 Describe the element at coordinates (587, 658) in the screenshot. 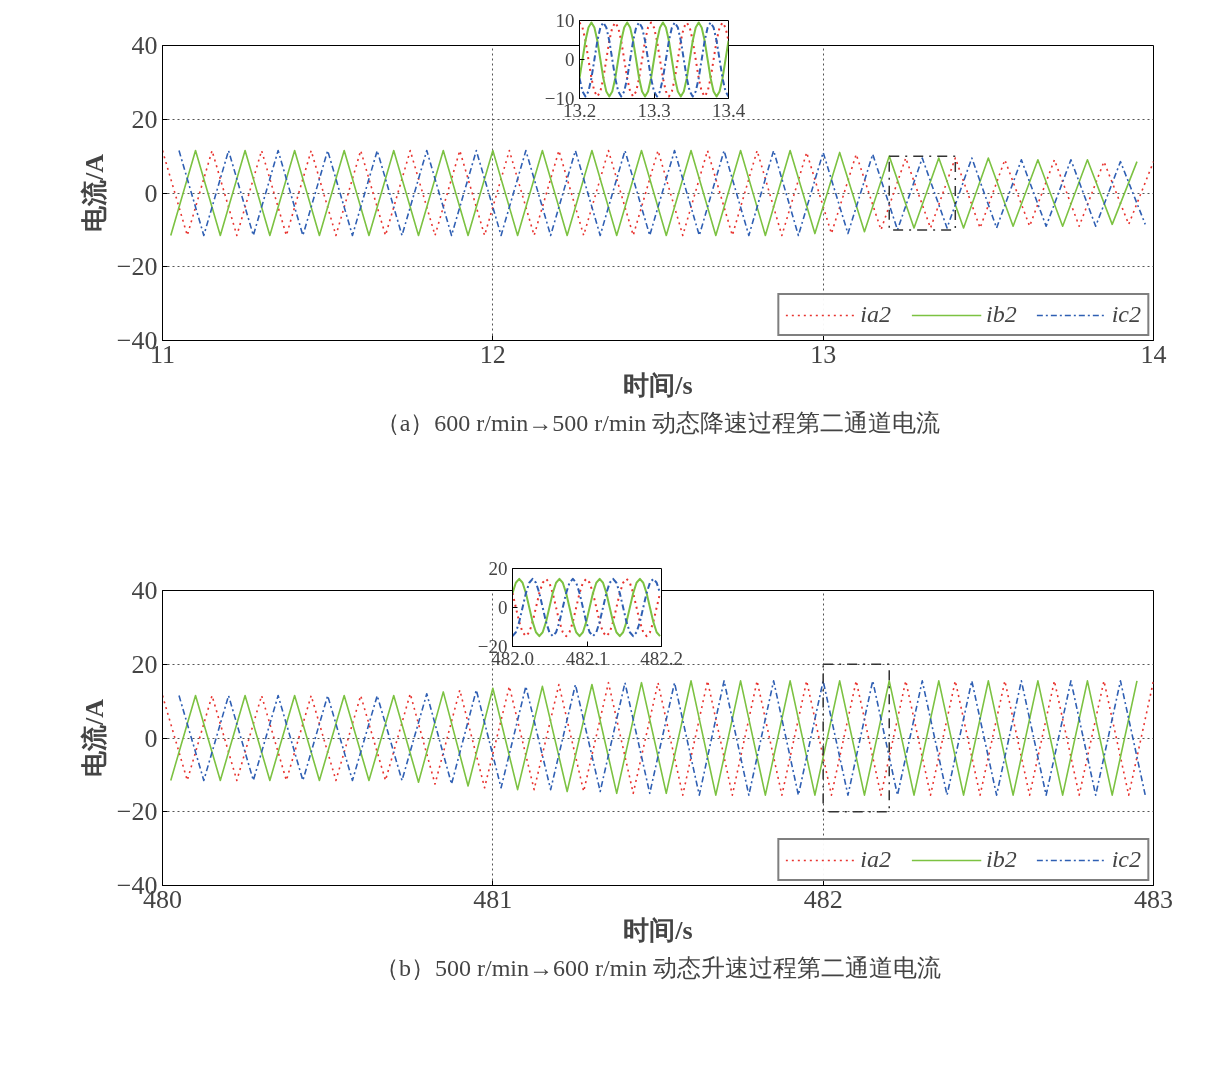

I see `x-tick-label: 482.1` at that location.